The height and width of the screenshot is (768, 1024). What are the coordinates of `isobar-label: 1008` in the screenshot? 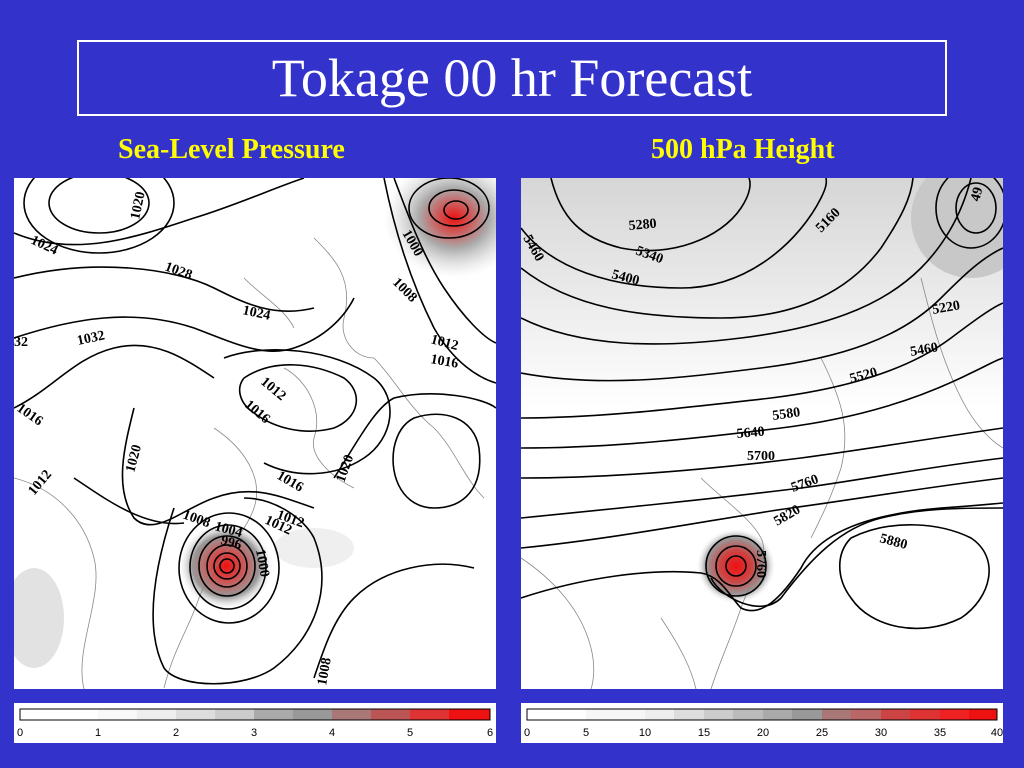 It's located at (404, 290).